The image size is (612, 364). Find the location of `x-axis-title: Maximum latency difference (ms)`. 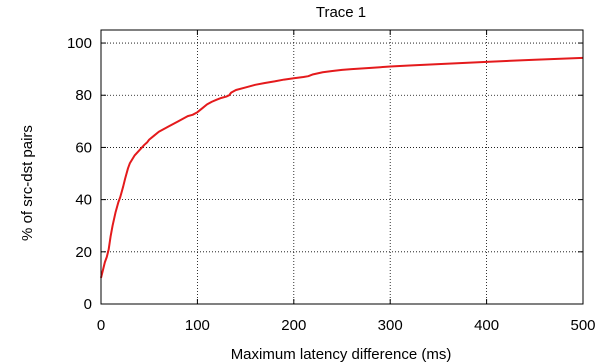

x-axis-title: Maximum latency difference (ms) is located at coordinates (341, 354).